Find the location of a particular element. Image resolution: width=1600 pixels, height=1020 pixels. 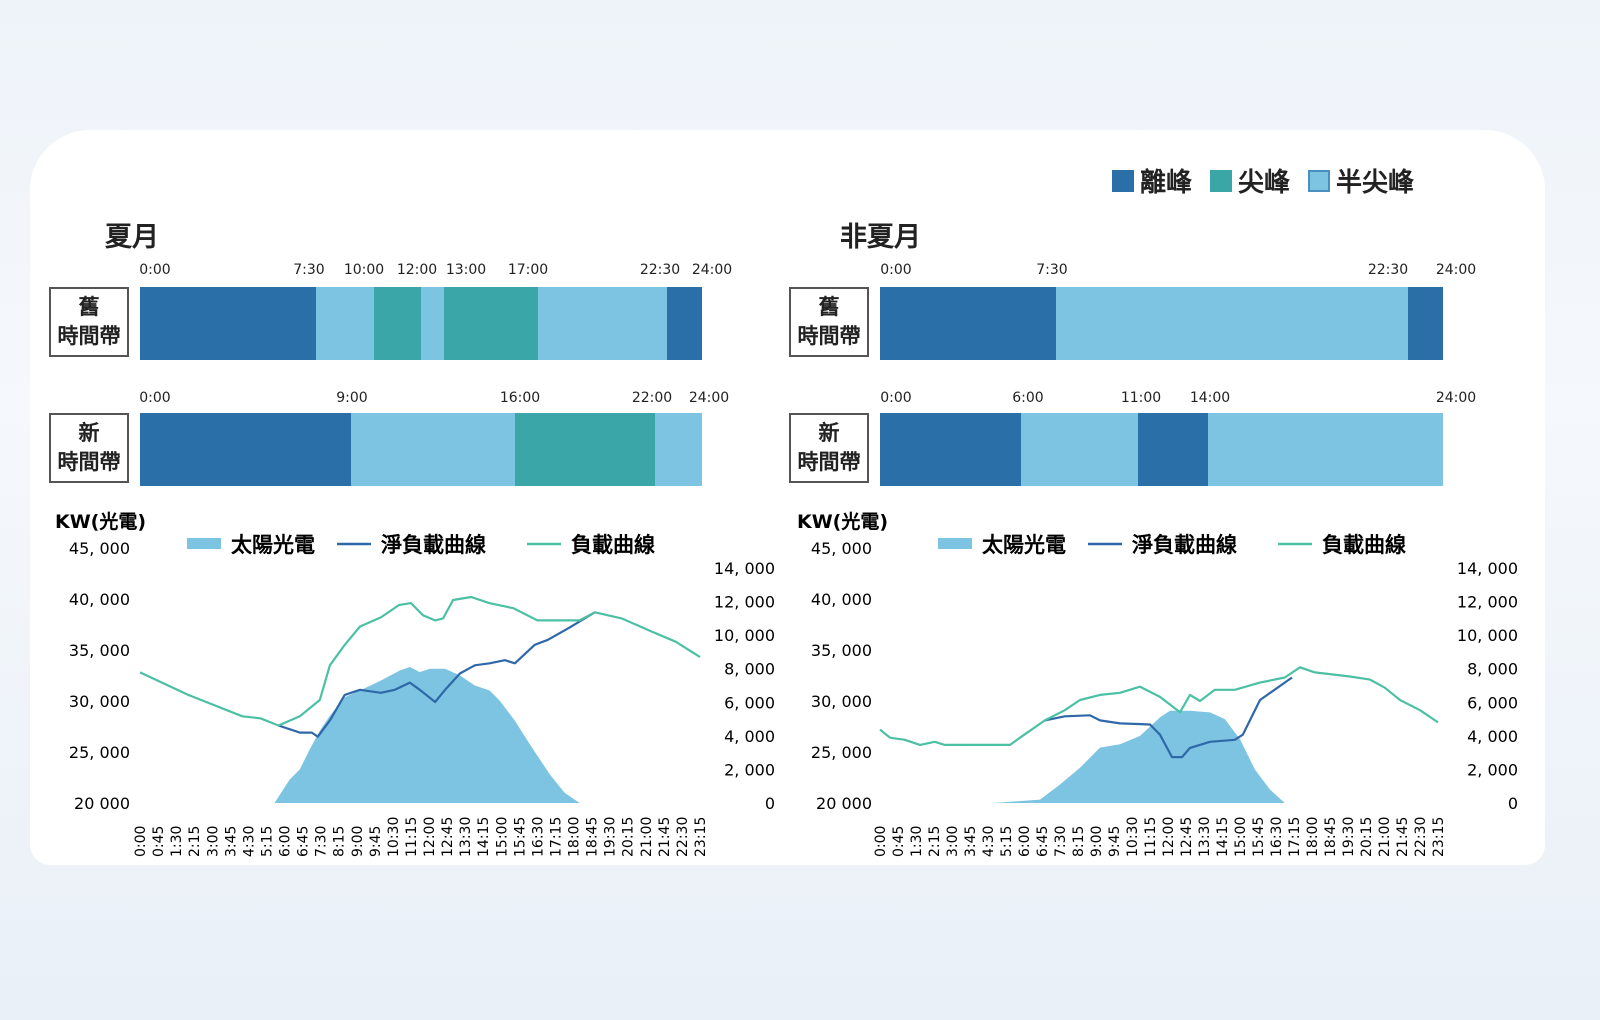

x-axis-tick: 20:15 is located at coordinates (629, 837).